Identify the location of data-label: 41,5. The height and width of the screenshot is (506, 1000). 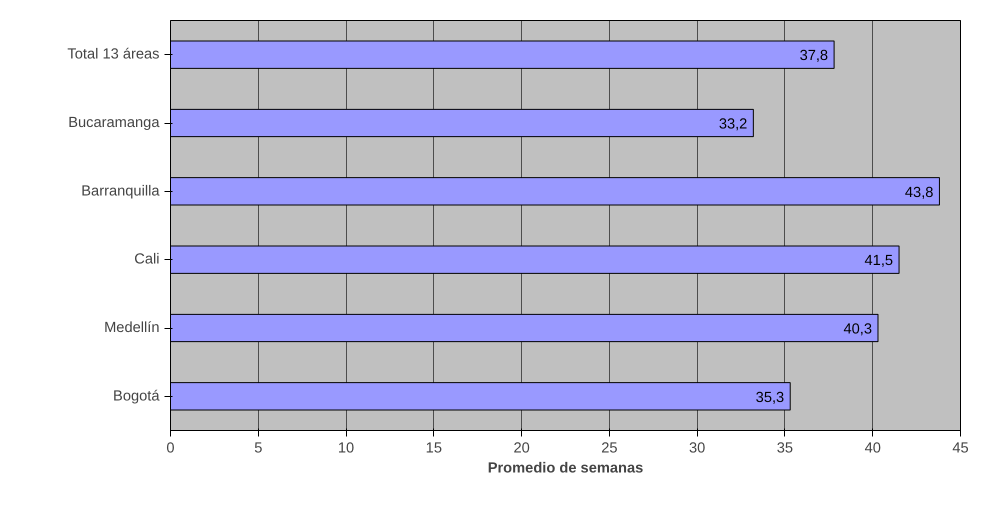
(879, 261).